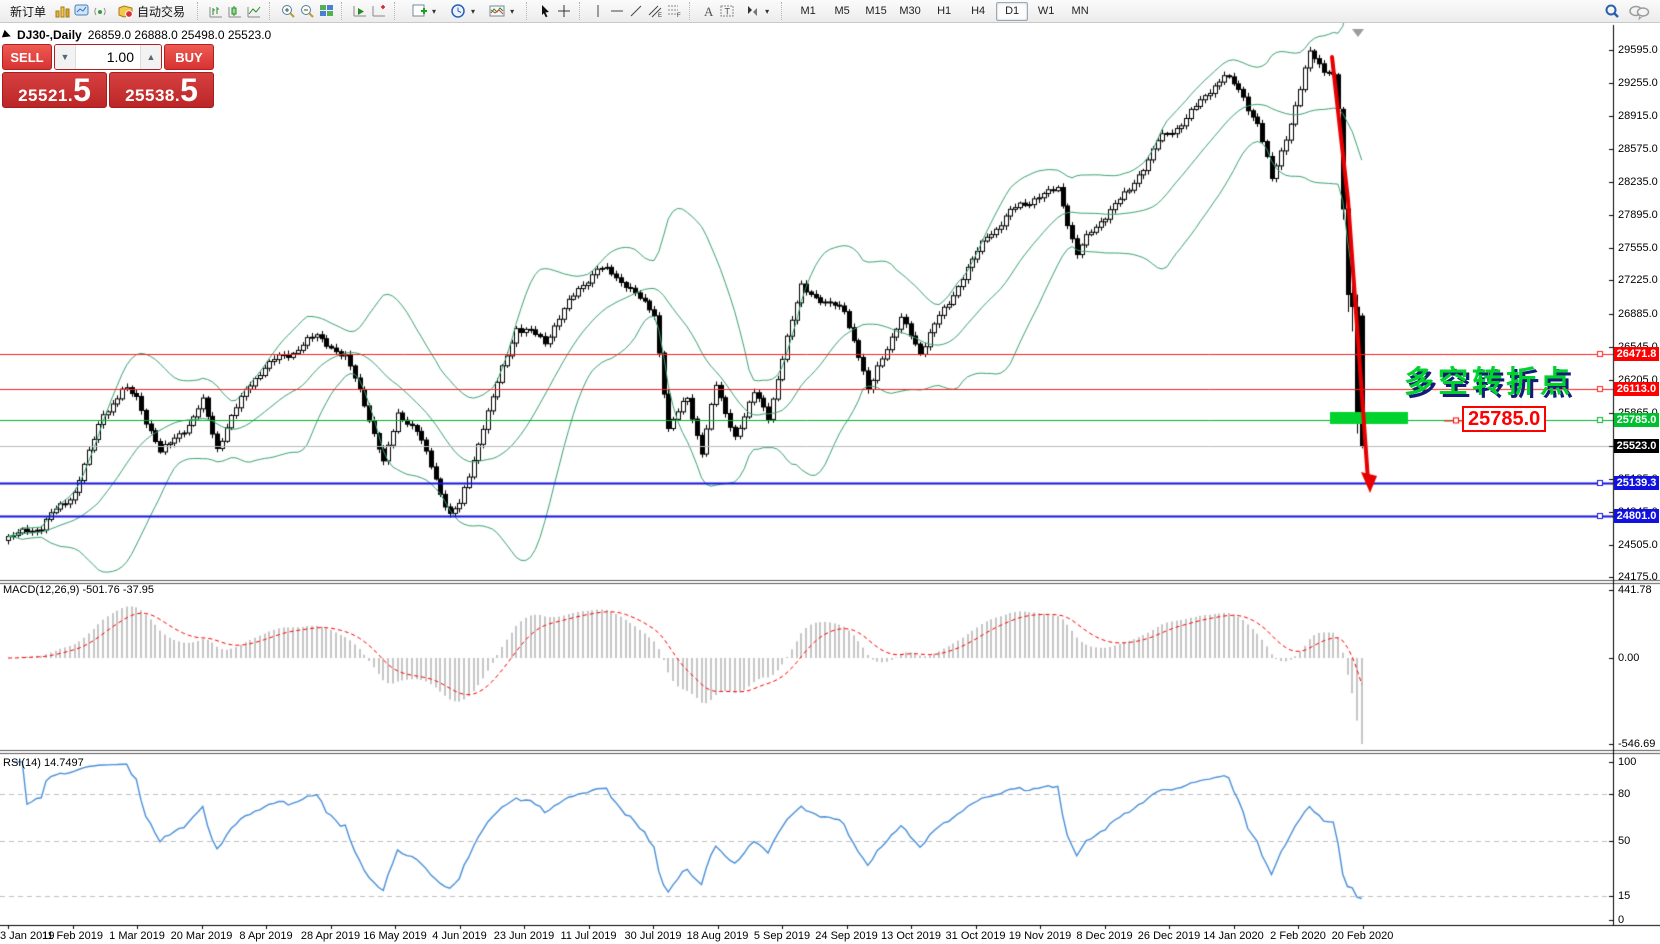 The image size is (1660, 944). I want to click on timeframe-W1: W1, so click(1046, 10).